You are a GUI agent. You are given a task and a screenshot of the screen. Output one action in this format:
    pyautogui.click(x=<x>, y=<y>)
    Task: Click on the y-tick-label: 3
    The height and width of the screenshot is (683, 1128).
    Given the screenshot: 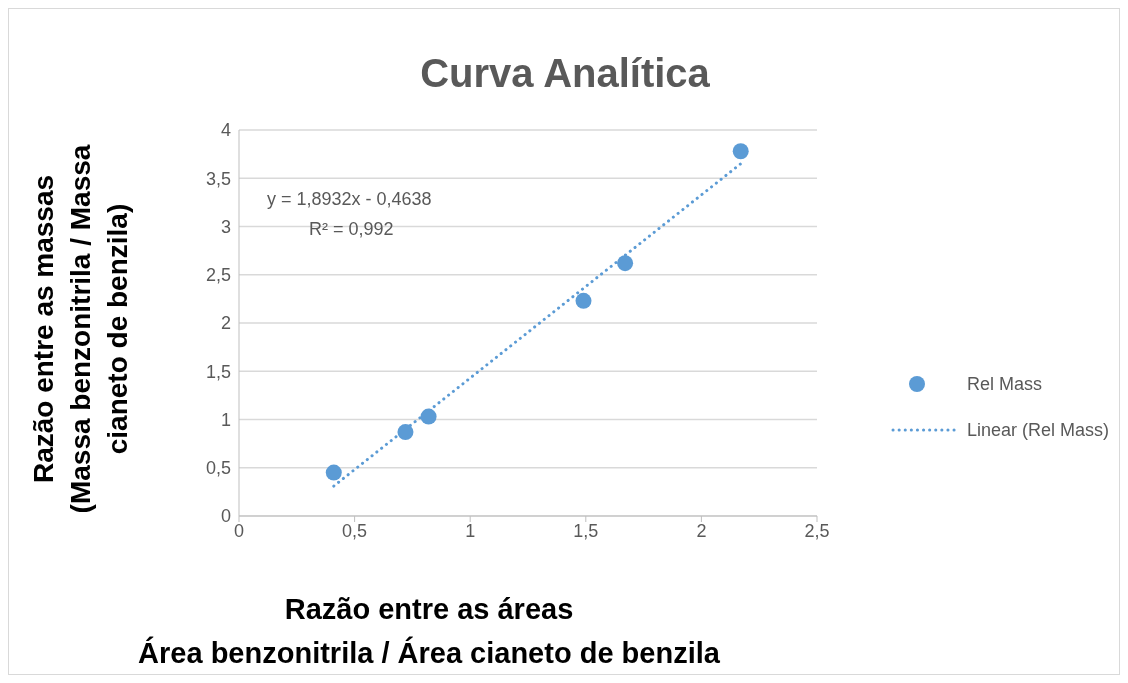 What is the action you would take?
    pyautogui.click(x=225, y=226)
    